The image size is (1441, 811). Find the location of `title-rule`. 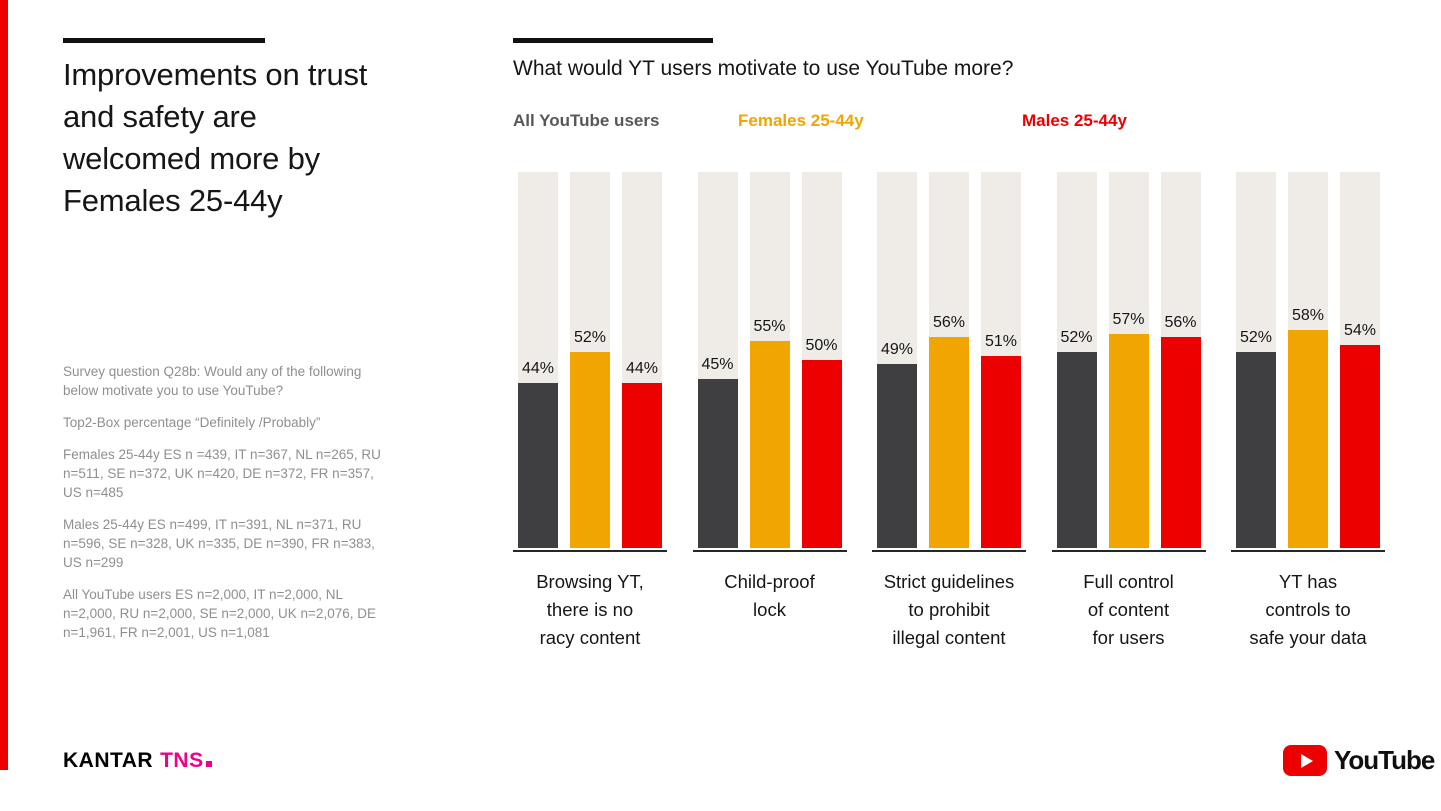

title-rule is located at coordinates (164, 40).